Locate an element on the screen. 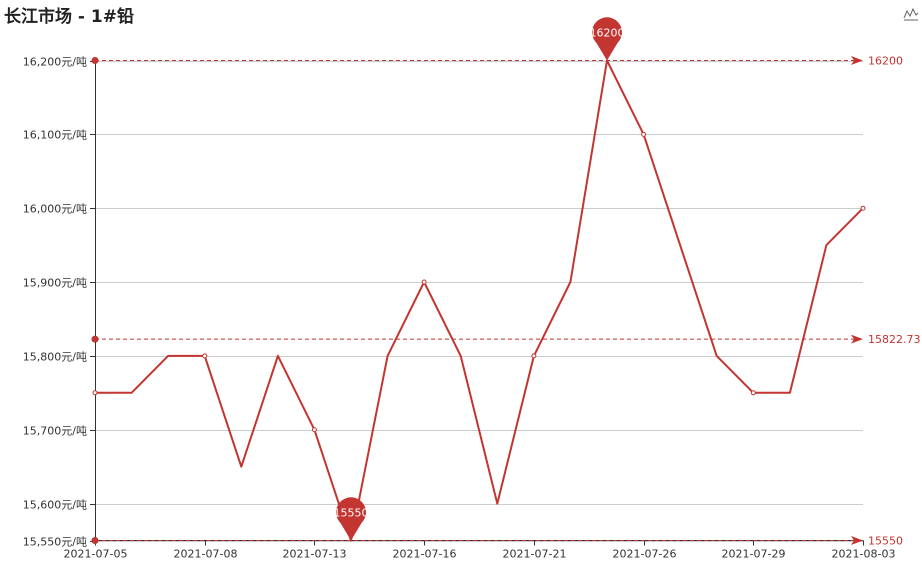 The width and height of the screenshot is (922, 571). y-tick-label: 15,900元/吨 is located at coordinates (55, 283).